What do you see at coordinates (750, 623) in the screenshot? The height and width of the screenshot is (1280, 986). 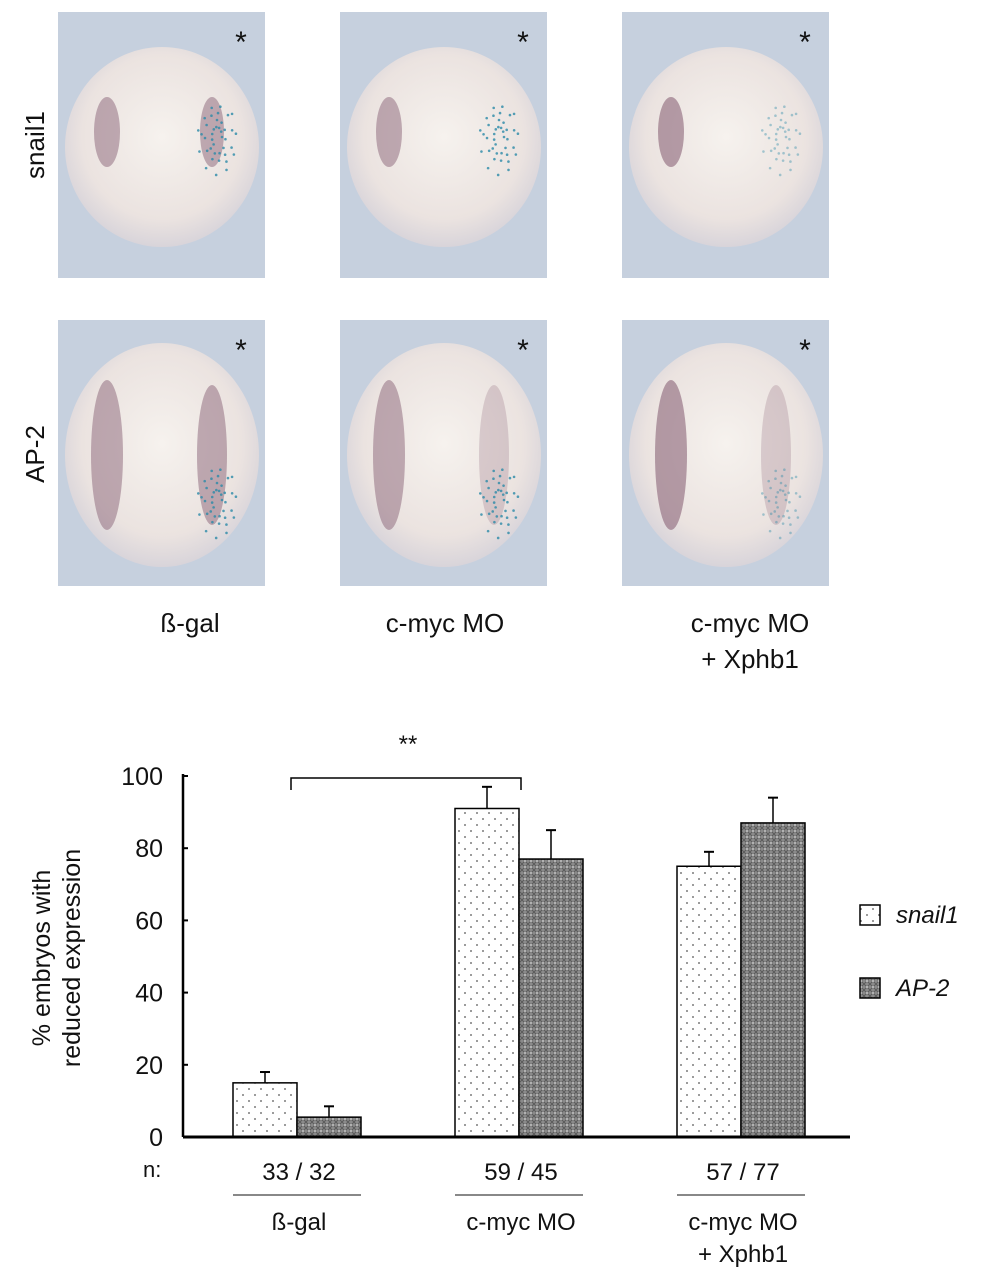 I see `col-label-cmyc-xphb1-line1: c-myc MO` at bounding box center [750, 623].